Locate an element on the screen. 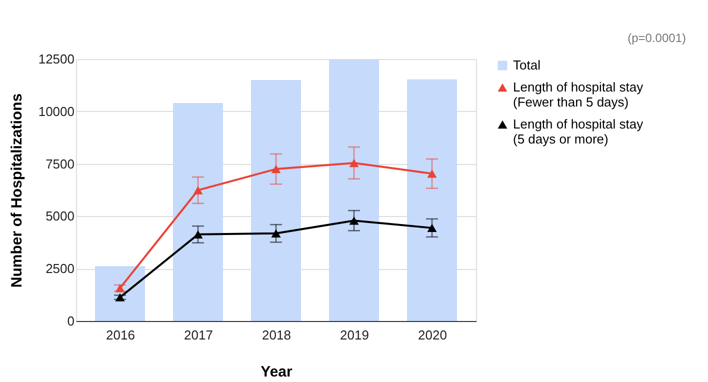  x-tick-label: 2020 is located at coordinates (432, 335).